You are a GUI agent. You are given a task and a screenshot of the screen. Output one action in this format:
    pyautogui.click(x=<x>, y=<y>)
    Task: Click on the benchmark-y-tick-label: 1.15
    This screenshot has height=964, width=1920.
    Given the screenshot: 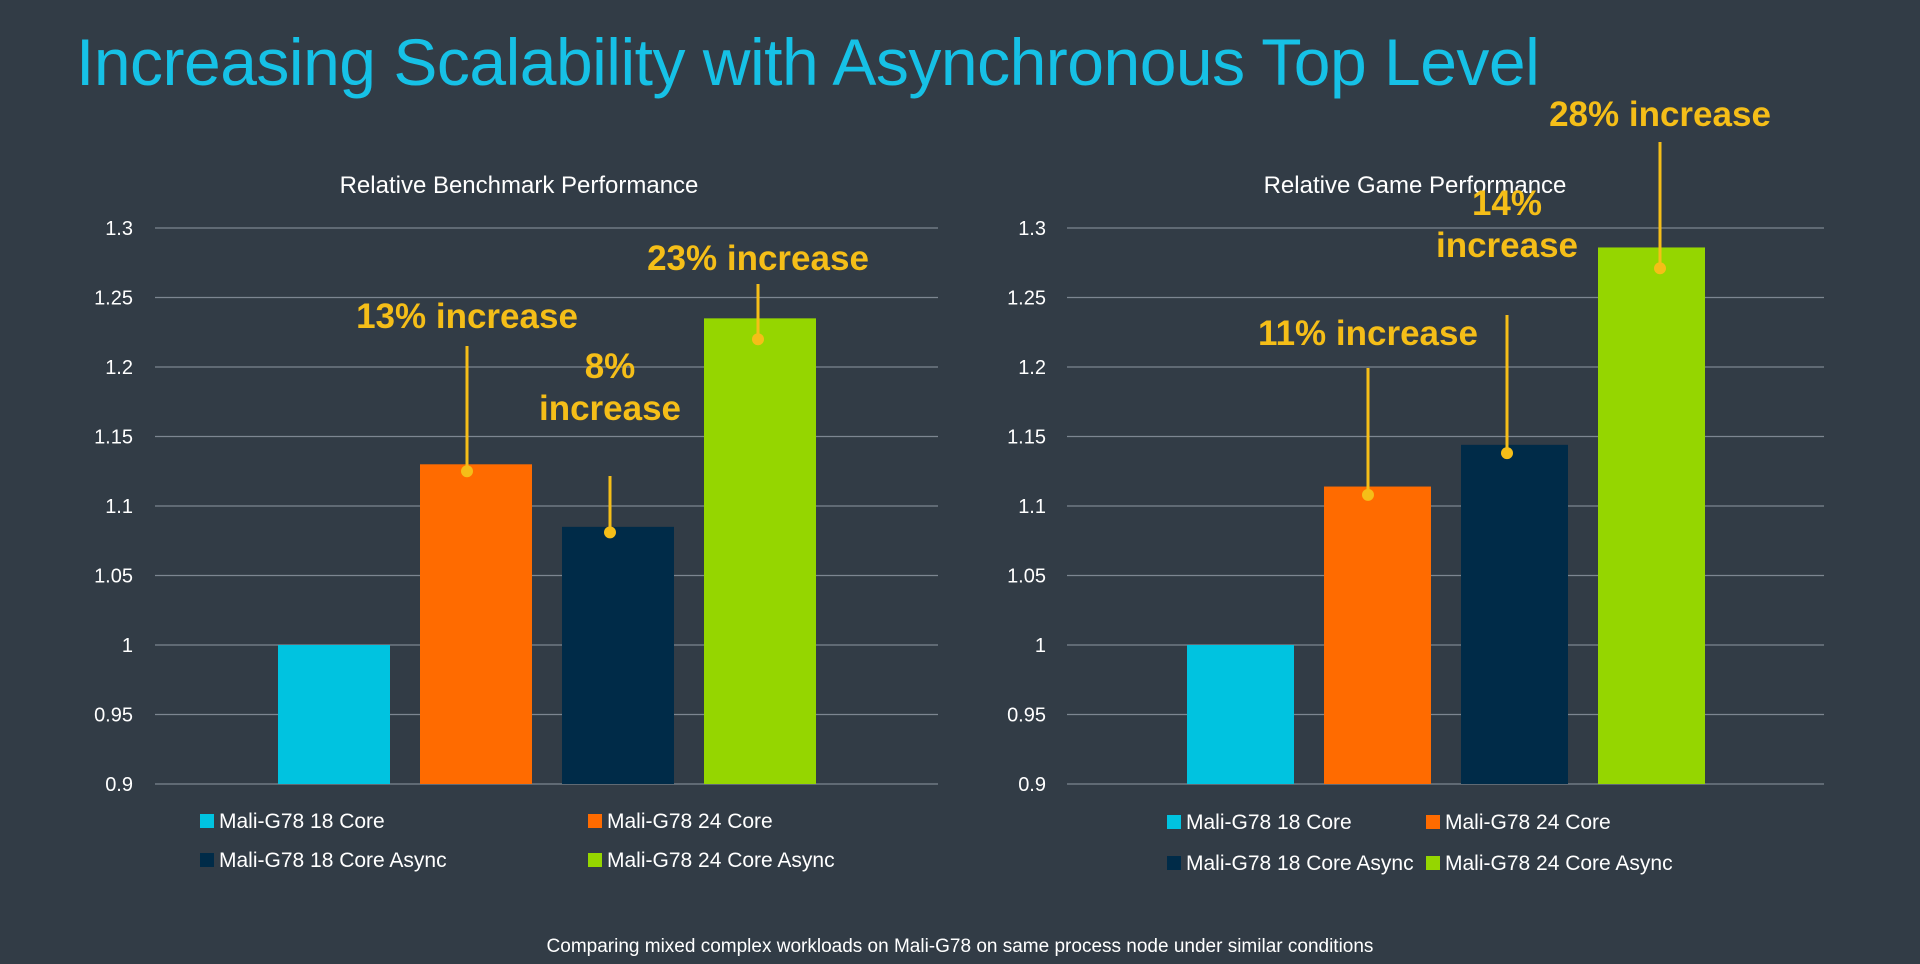 What is the action you would take?
    pyautogui.click(x=113, y=438)
    